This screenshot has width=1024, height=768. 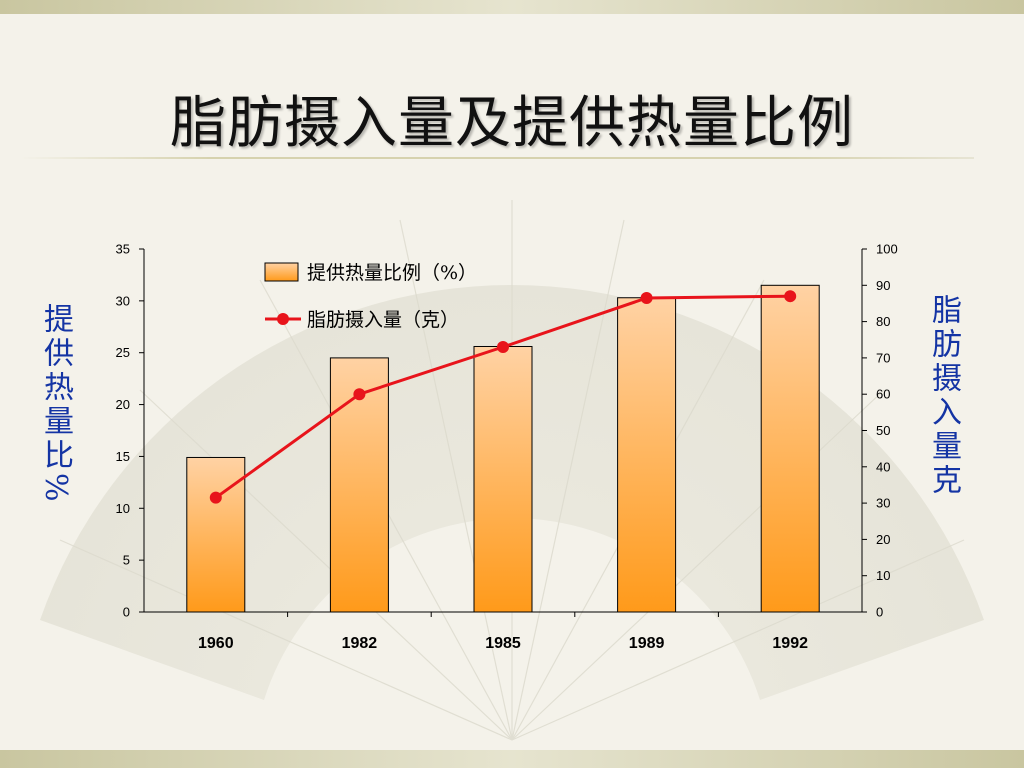 What do you see at coordinates (647, 643) in the screenshot?
I see `x-category-label: 1989` at bounding box center [647, 643].